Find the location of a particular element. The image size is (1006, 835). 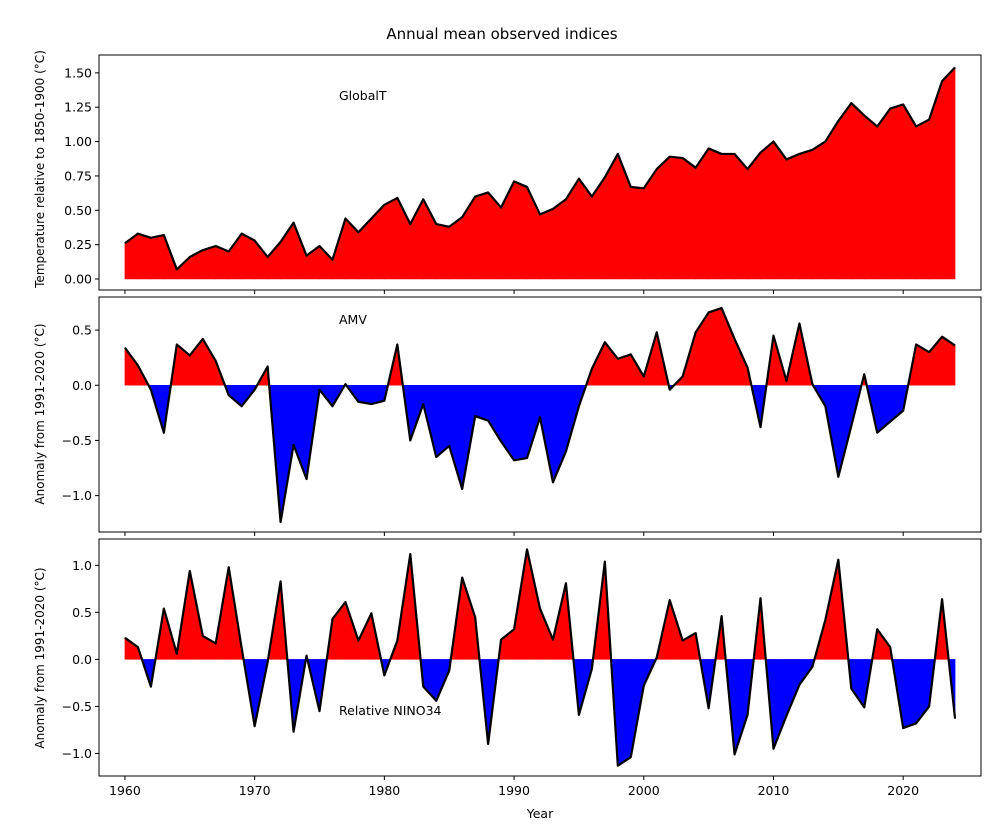

y-tick-label-globalt-5: 1.25 is located at coordinates (78, 107).